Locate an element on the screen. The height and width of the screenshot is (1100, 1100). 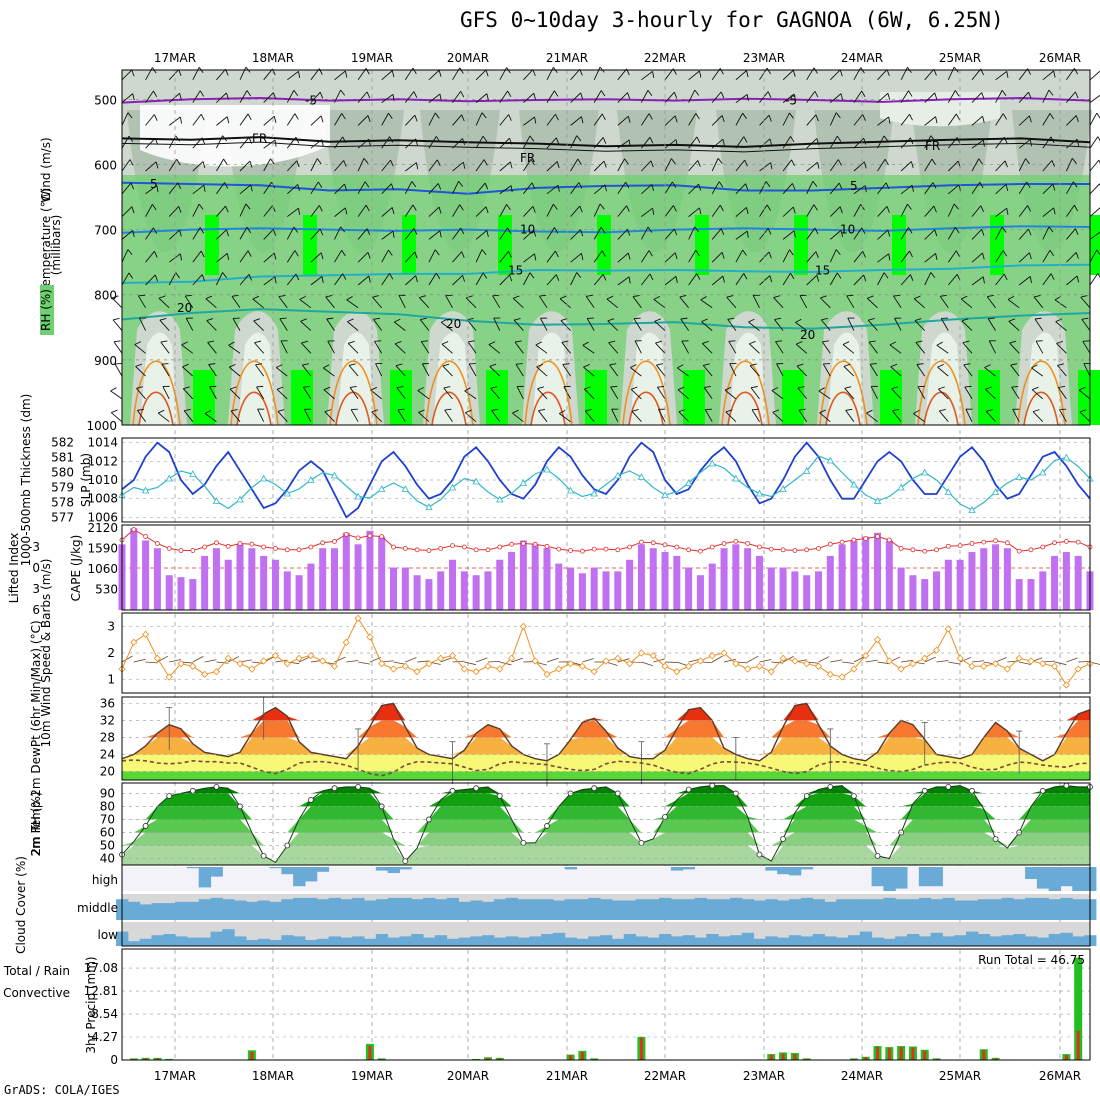
date-label-top: 26MAR is located at coordinates (1060, 58).